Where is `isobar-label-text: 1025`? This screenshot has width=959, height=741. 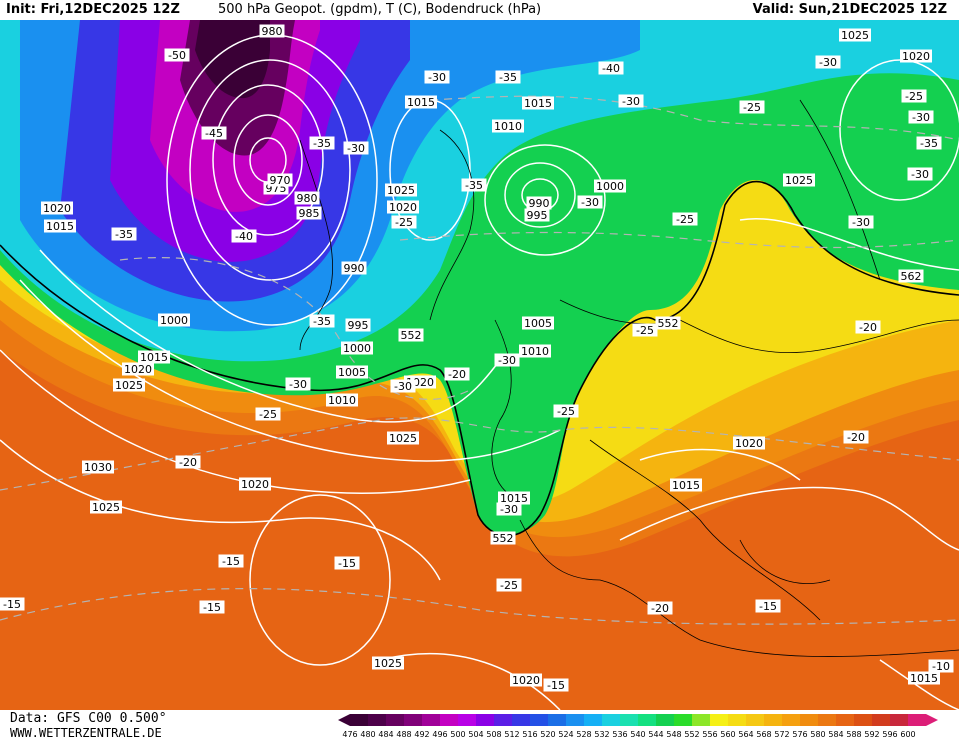
isobar-label-text: 1025 is located at coordinates (855, 35).